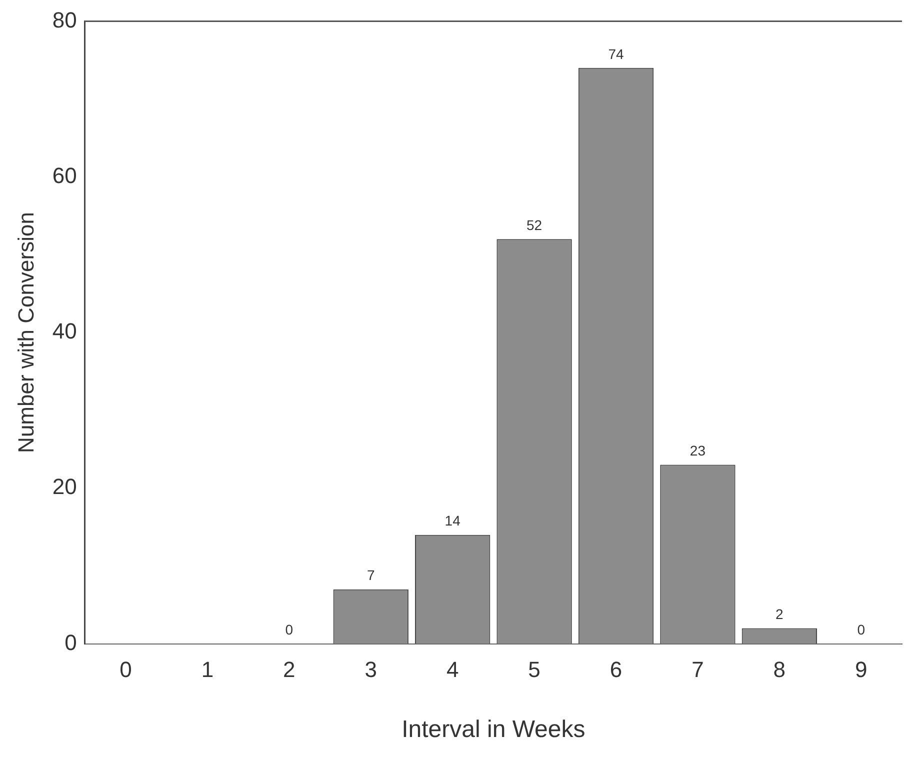  I want to click on y-tick-label: 0, so click(70, 642).